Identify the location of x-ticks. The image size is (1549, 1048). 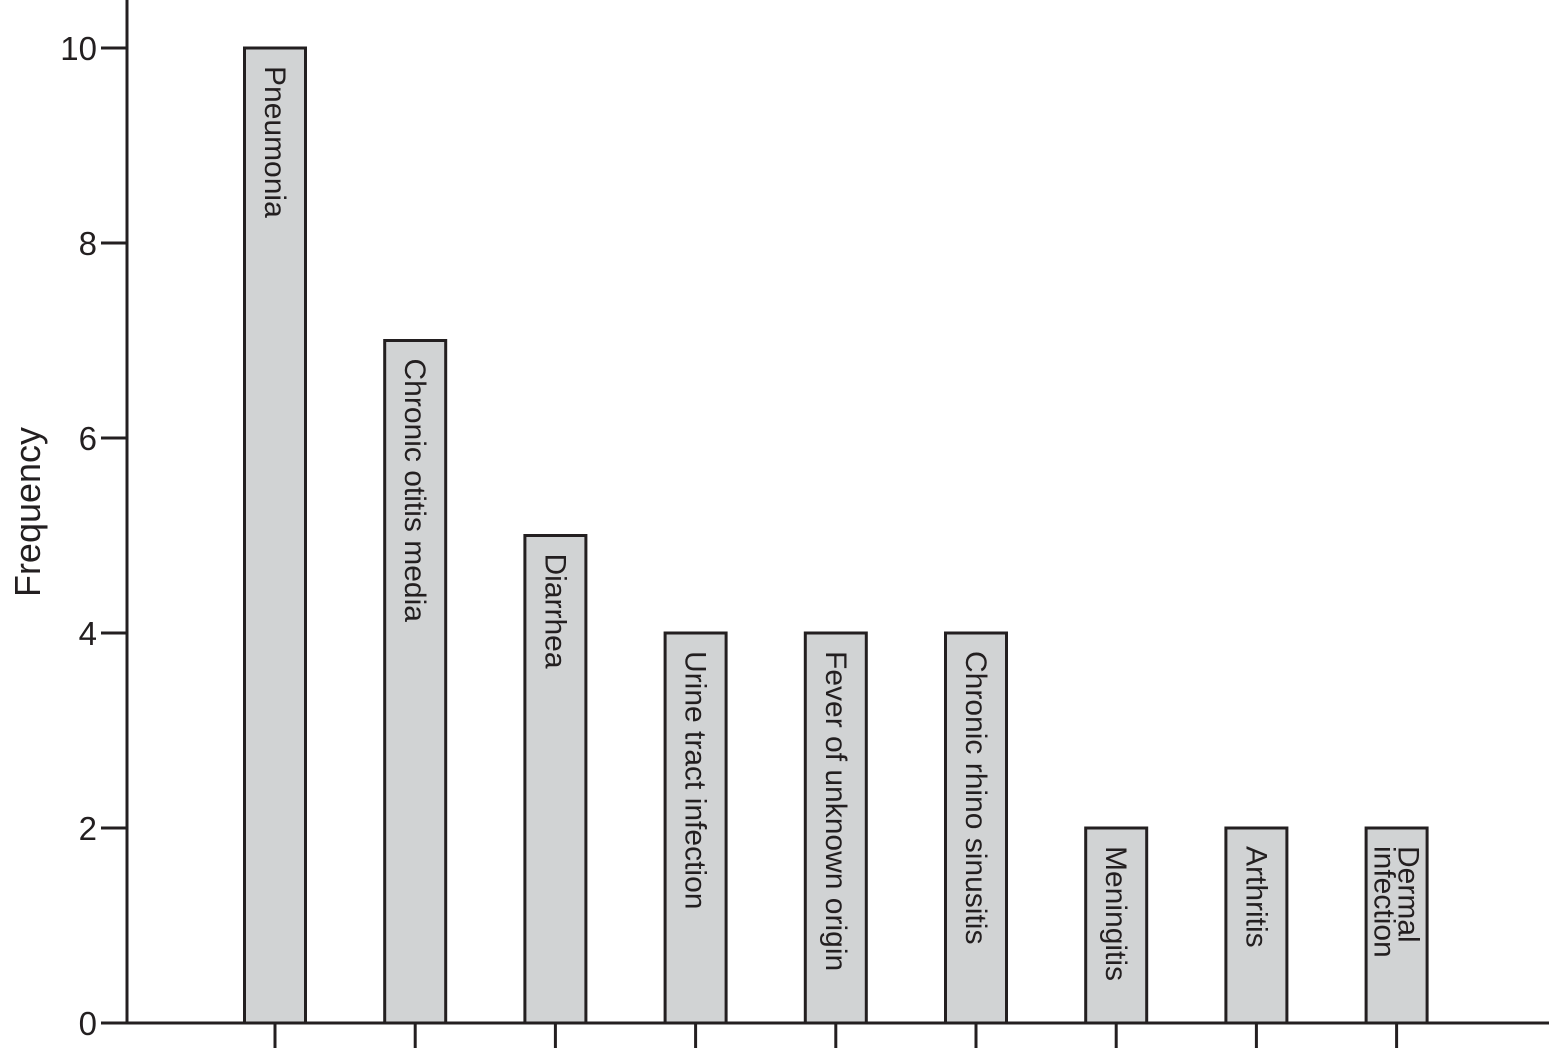
(836, 1035).